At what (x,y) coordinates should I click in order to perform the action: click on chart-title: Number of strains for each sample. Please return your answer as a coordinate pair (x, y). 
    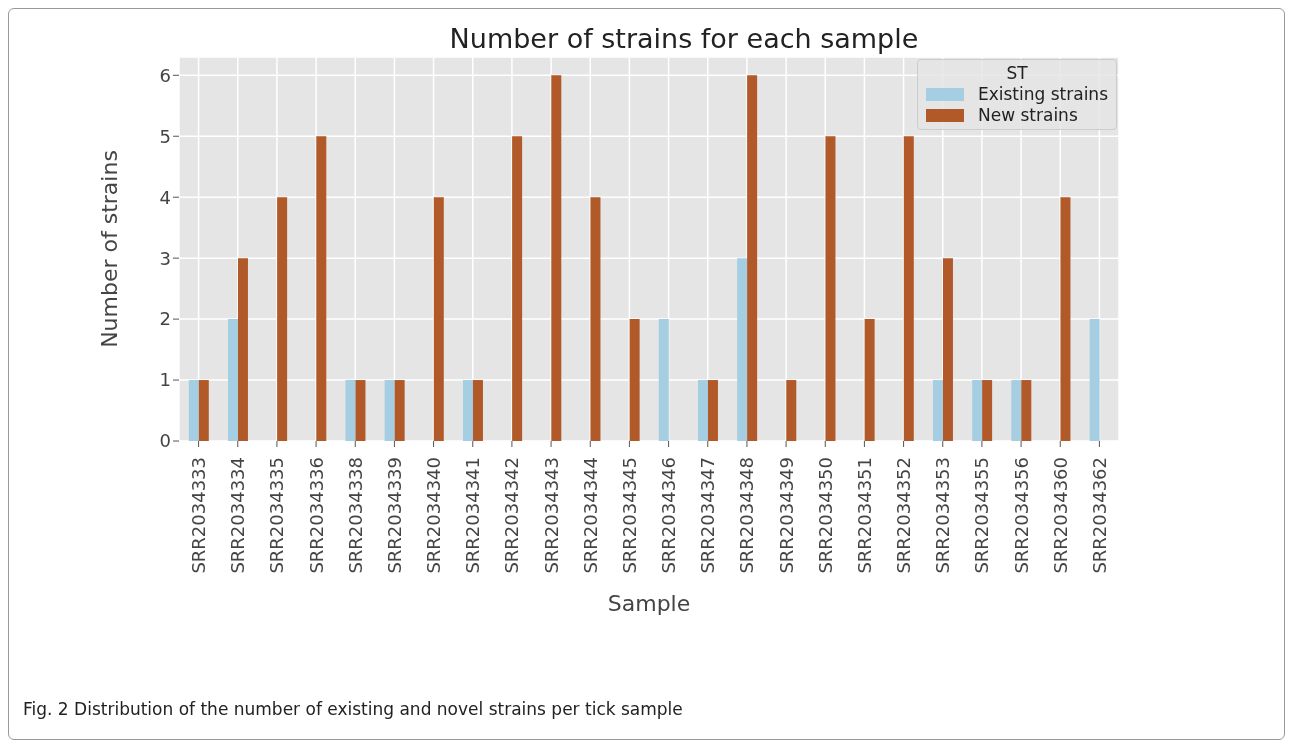
    Looking at the image, I should click on (684, 38).